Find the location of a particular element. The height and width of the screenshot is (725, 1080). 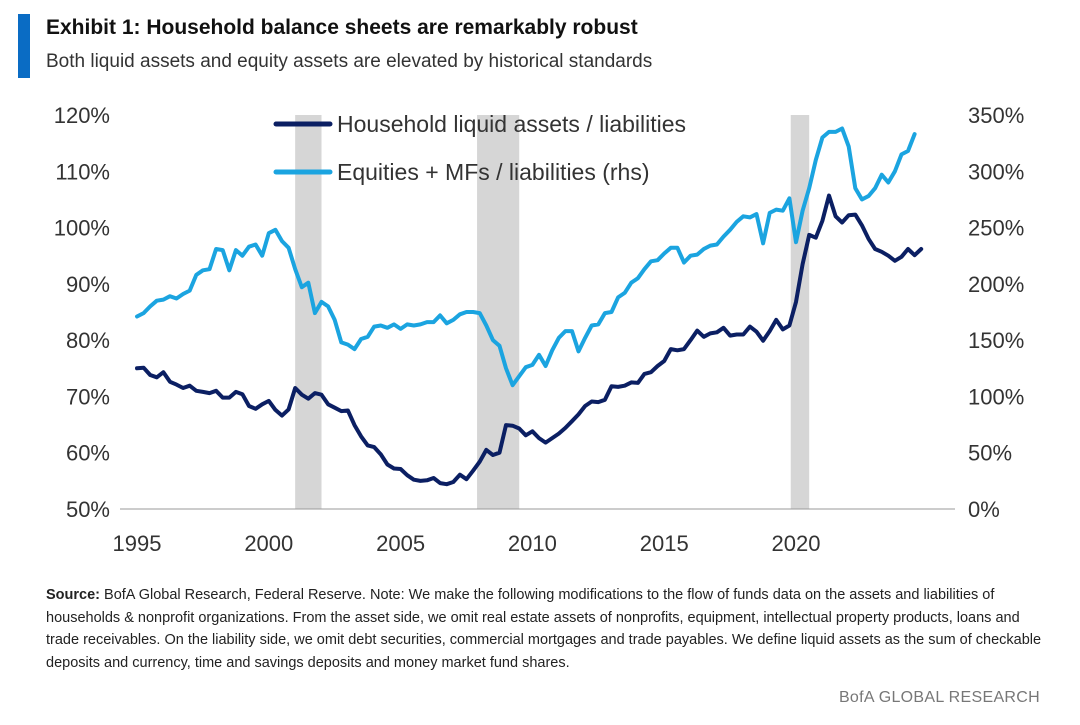

x-axis-tick-label: 2015 is located at coordinates (664, 543).